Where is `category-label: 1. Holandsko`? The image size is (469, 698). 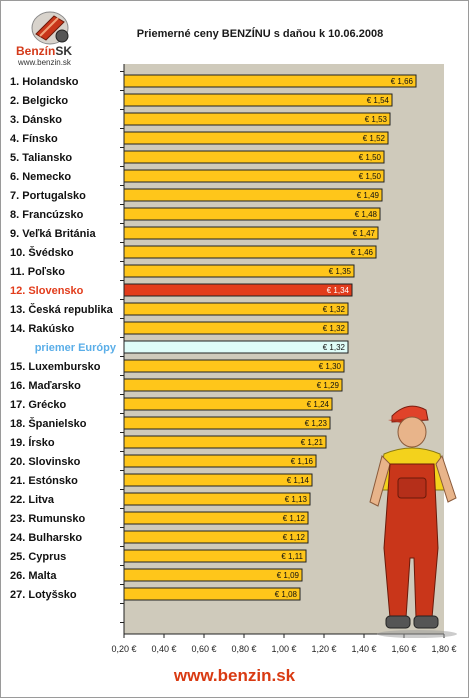
category-label: 1. Holandsko is located at coordinates (44, 82).